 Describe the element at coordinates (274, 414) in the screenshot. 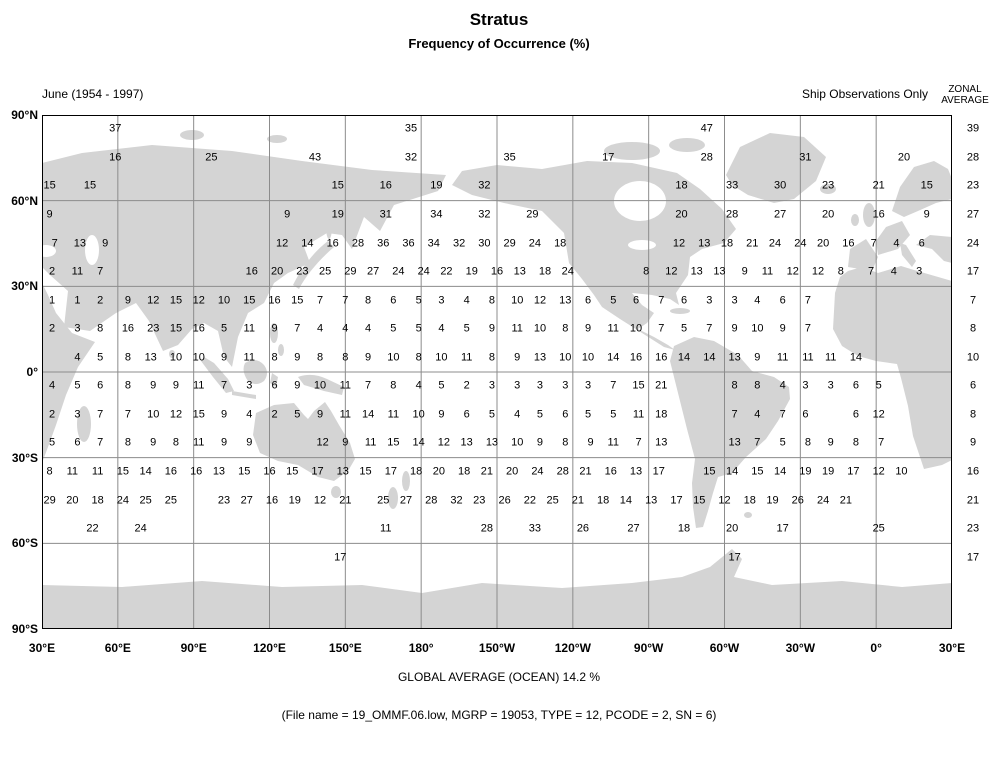

I see `grid-value: 2` at that location.